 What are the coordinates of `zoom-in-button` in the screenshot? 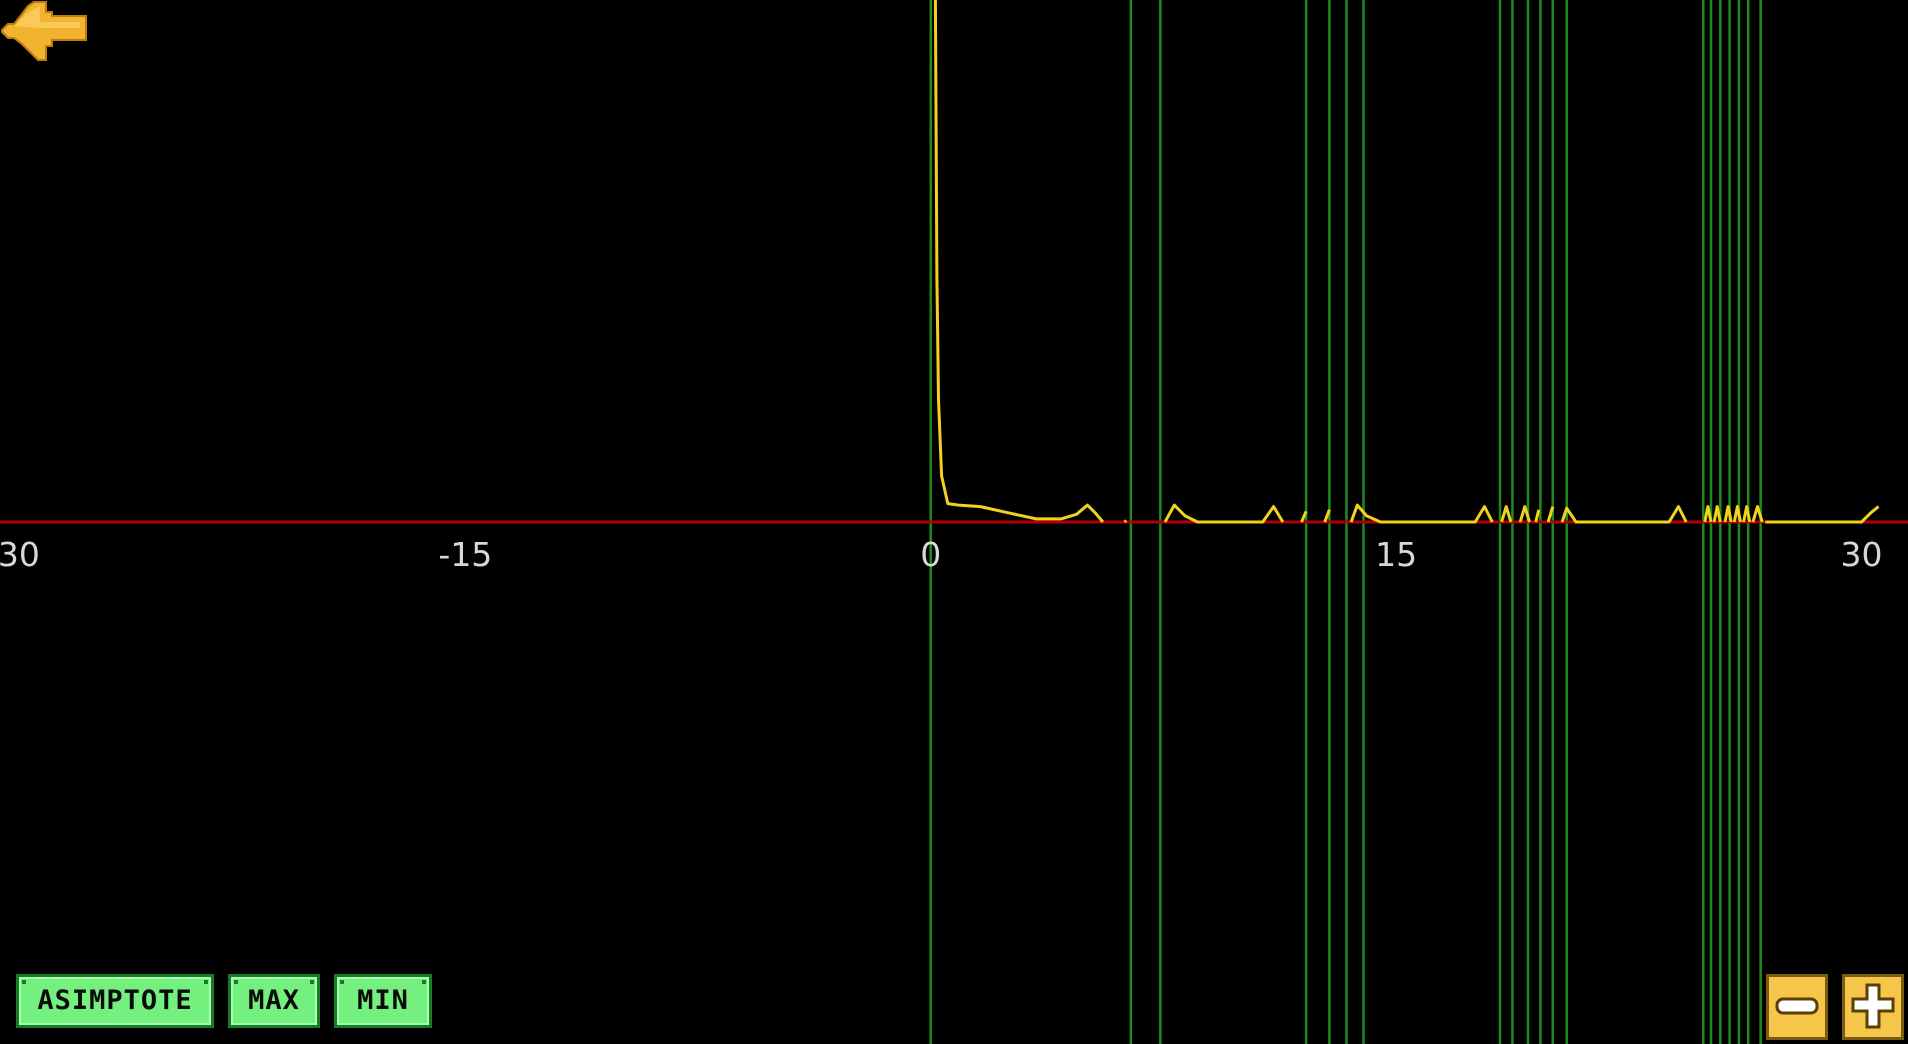 It's located at (1873, 1007).